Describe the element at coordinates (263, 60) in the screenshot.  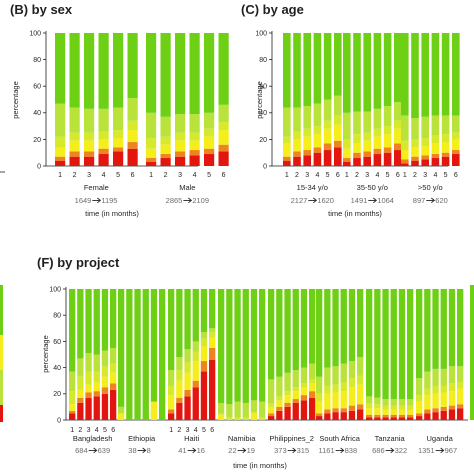
I see `y-tick-label: 80` at that location.